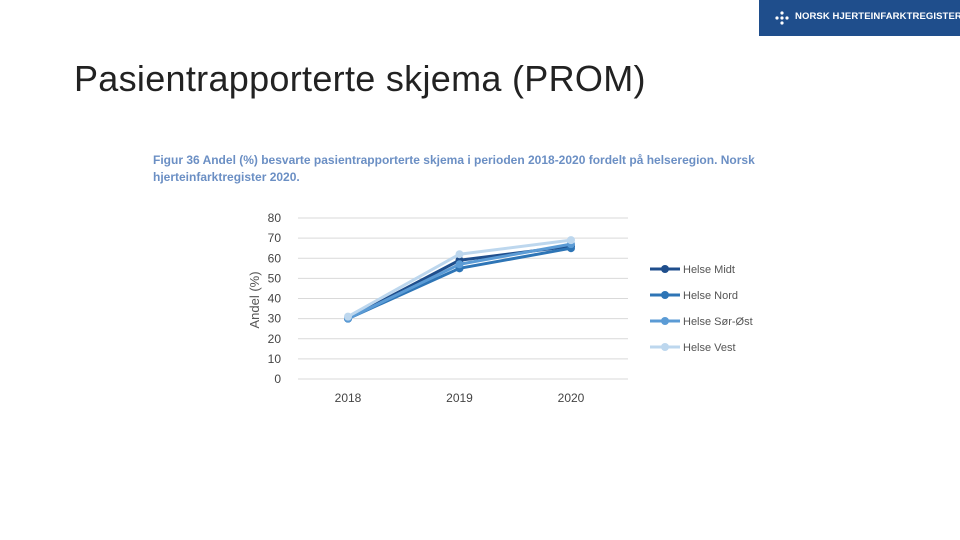 This screenshot has width=960, height=540. Describe the element at coordinates (360, 78) in the screenshot. I see `slide-title: Pasientrapporterte skjema (PROM)` at that location.